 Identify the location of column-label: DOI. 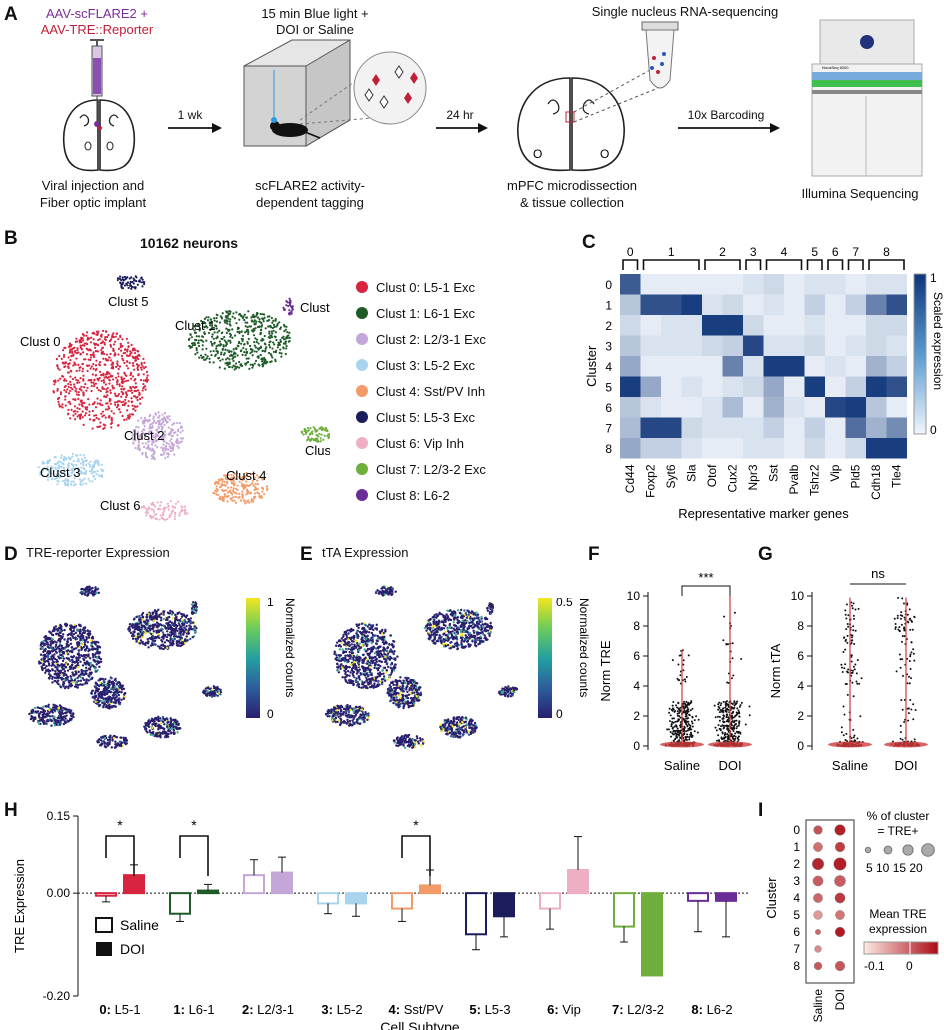
(840, 999).